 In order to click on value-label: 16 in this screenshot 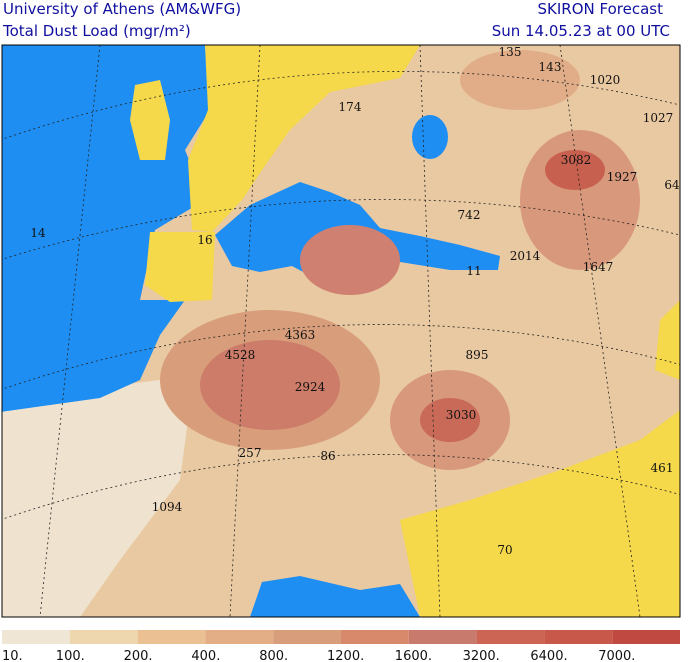, I will do `click(204, 240)`.